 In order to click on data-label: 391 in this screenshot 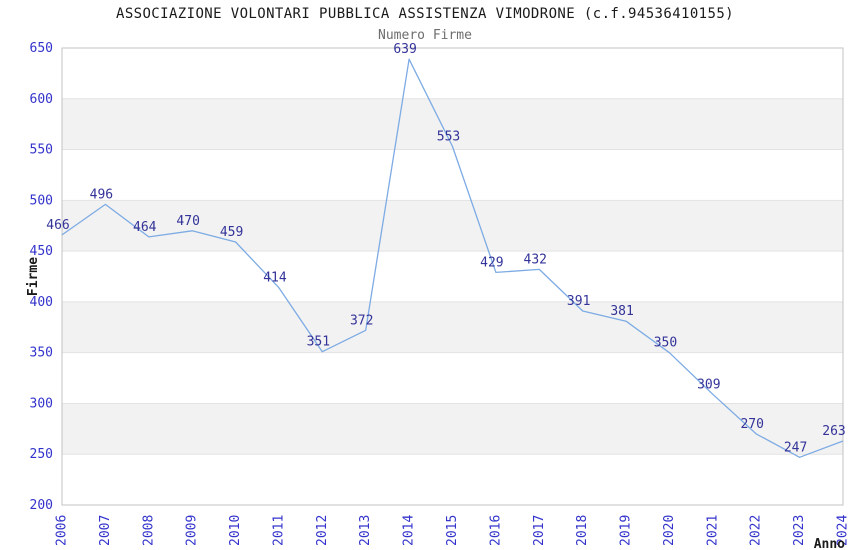, I will do `click(578, 301)`.